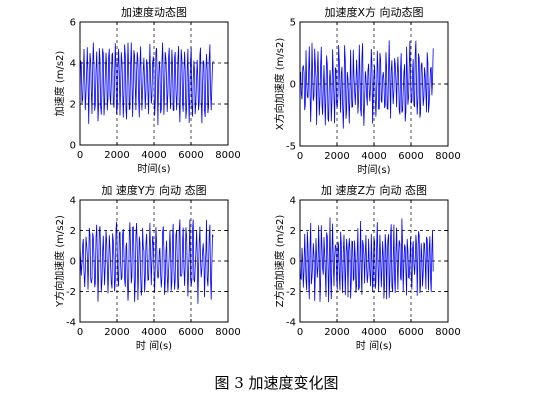  Describe the element at coordinates (153, 190) in the screenshot. I see `chart-title: 加 速度Y方 向动 态图` at that location.